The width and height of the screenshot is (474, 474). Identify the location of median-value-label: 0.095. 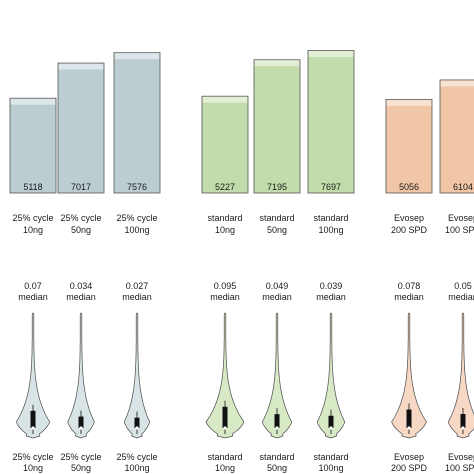
(225, 286).